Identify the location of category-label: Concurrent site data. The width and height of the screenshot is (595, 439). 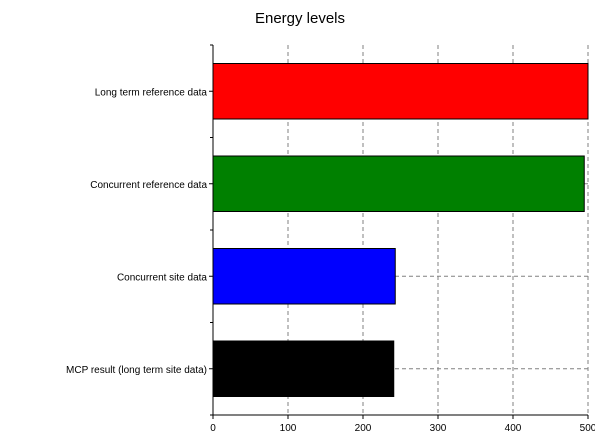
(162, 277).